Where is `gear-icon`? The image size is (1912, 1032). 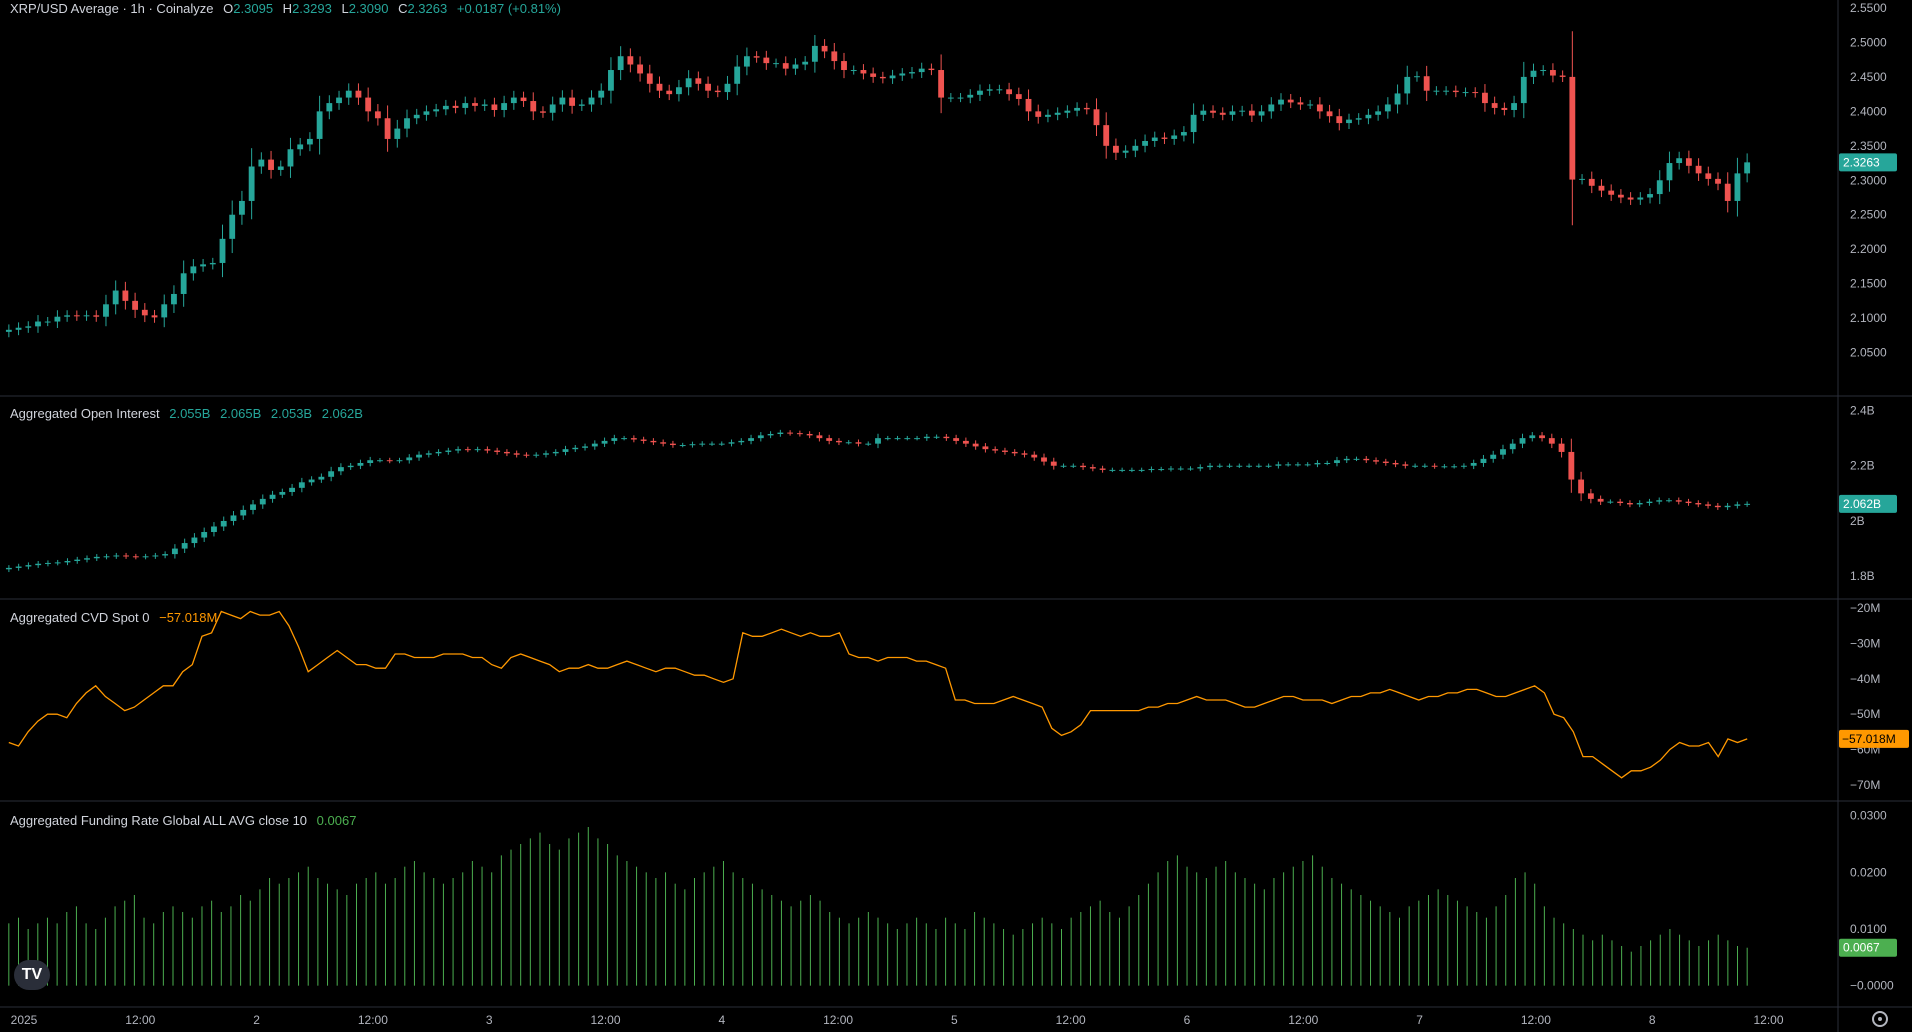
gear-icon is located at coordinates (1880, 1019).